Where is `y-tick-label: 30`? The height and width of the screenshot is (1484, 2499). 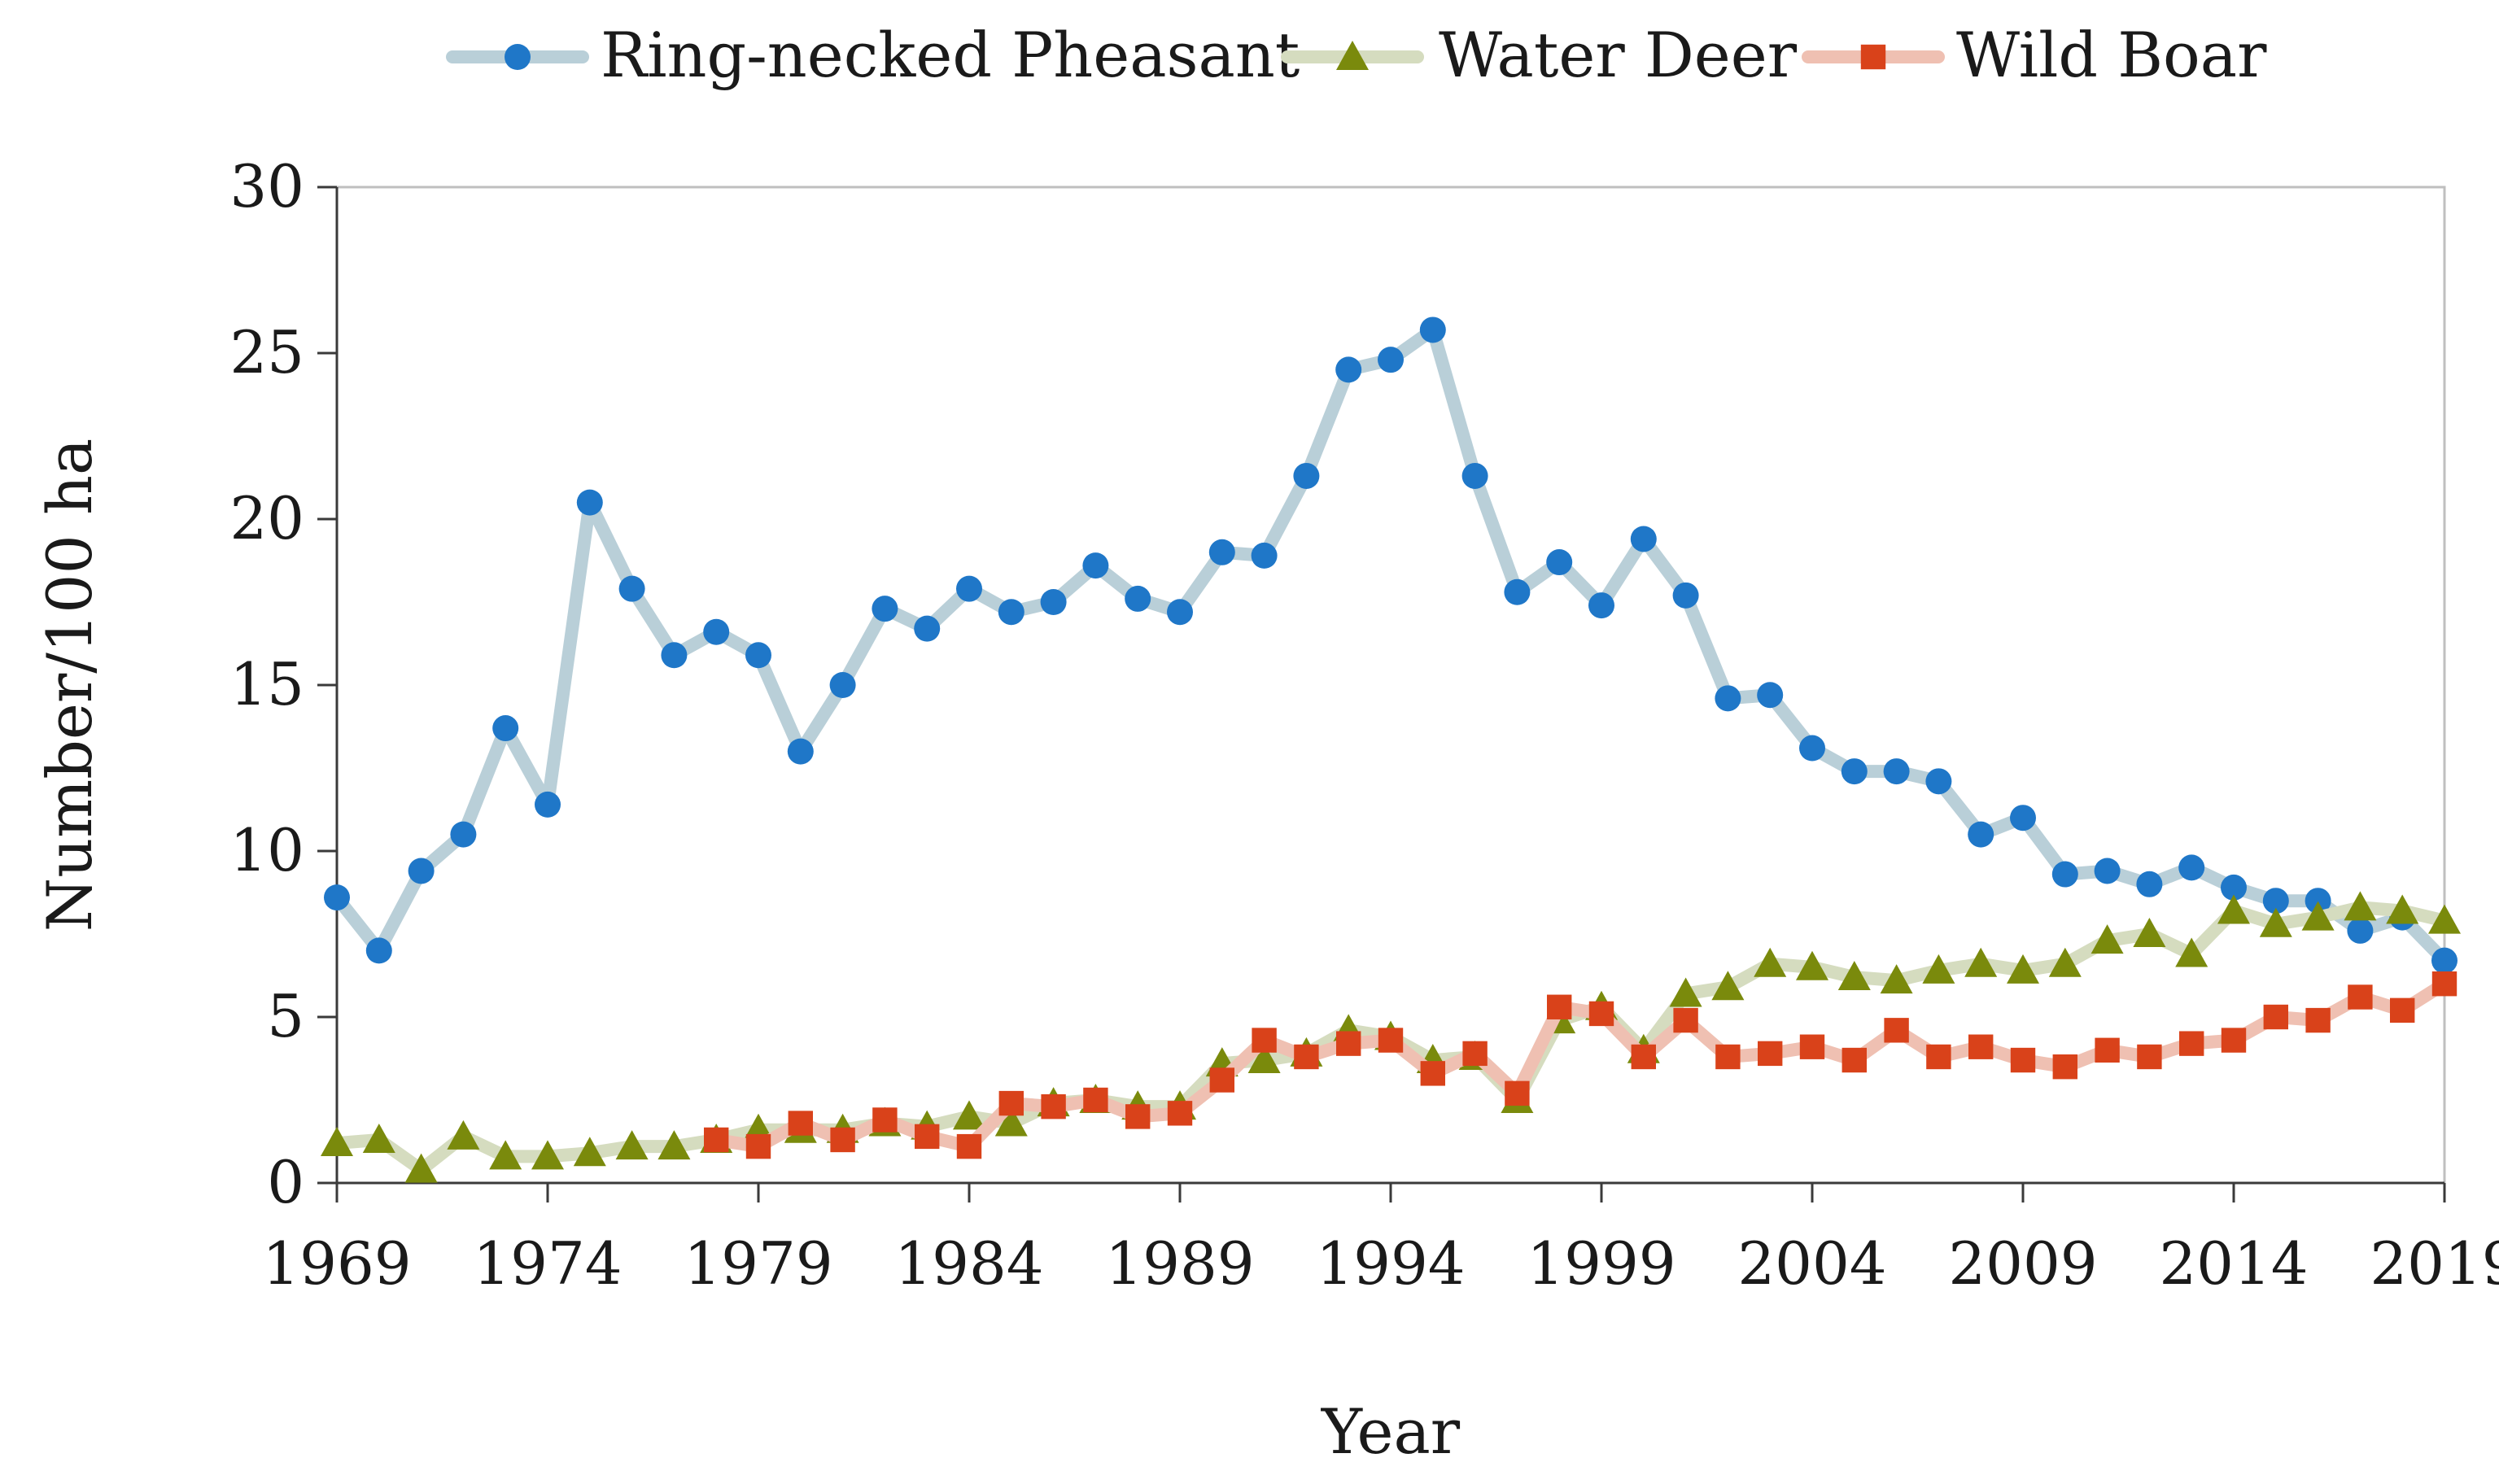 y-tick-label: 30 is located at coordinates (266, 186).